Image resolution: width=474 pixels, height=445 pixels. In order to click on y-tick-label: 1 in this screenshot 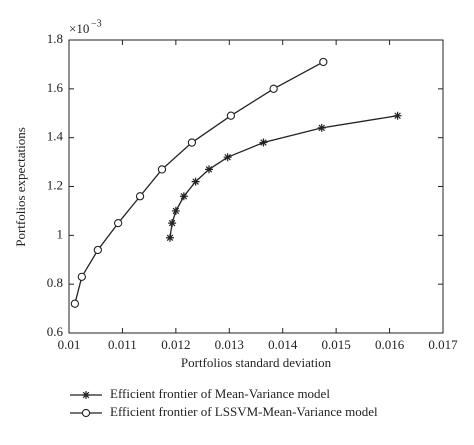, I will do `click(60, 233)`.